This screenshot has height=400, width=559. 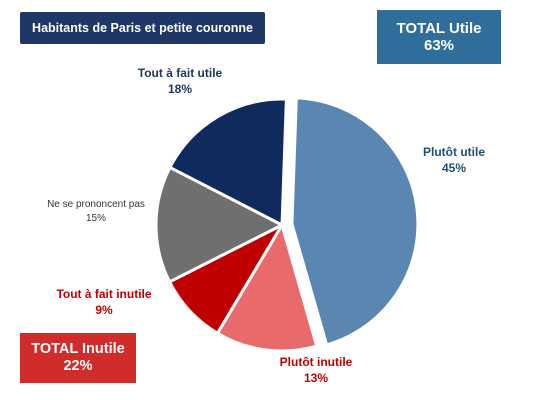 I want to click on pie-slice-plutot-utile, so click(x=355, y=221).